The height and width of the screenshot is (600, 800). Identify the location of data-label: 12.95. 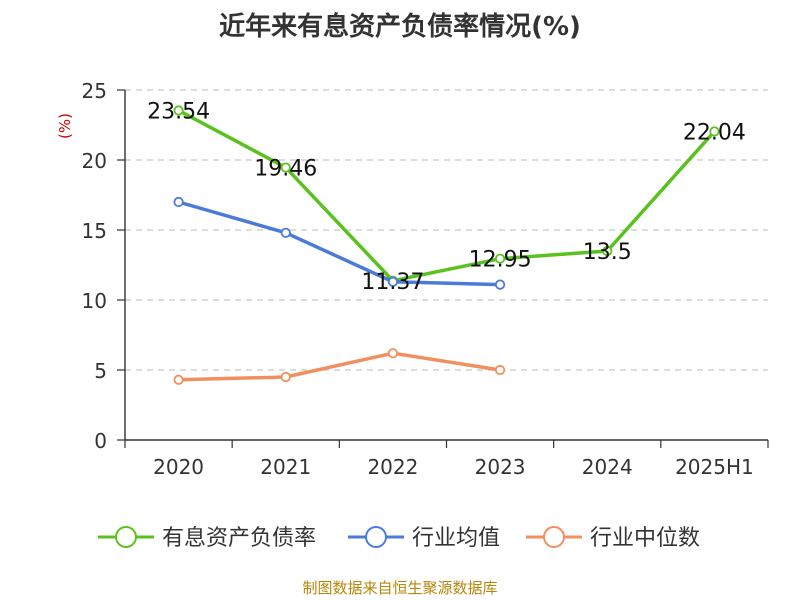
(500, 260).